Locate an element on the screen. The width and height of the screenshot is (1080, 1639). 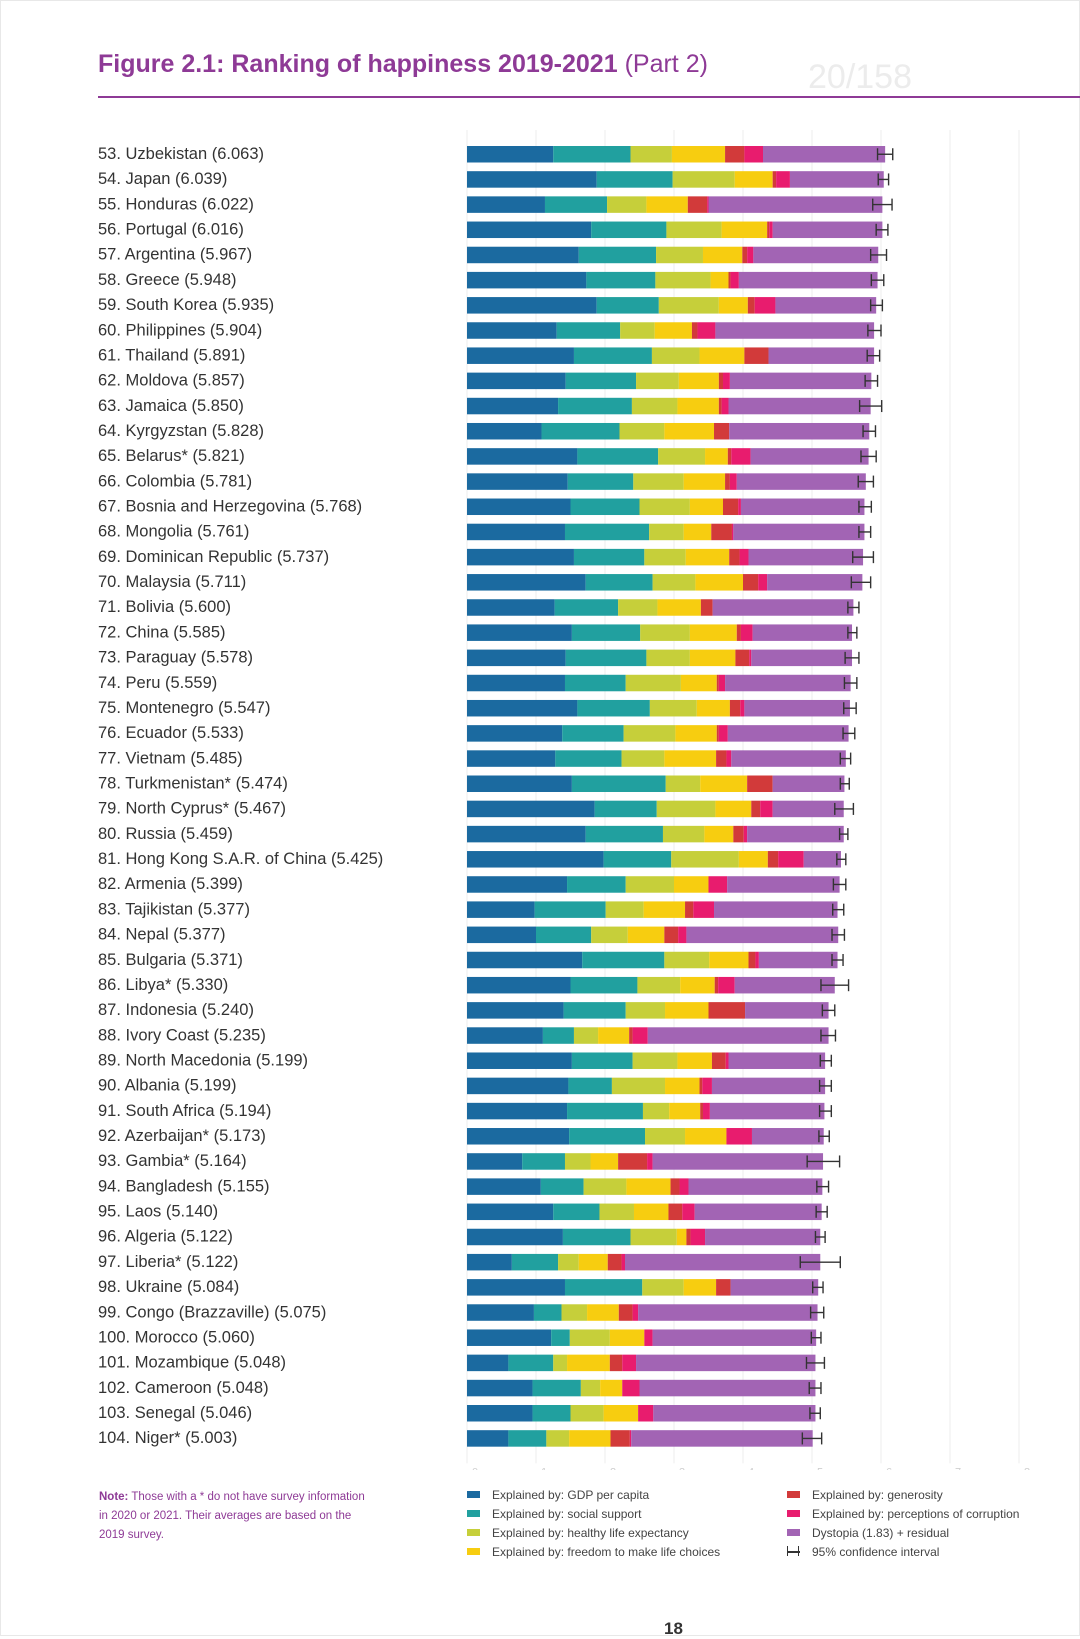
legend-label-social: Explained by: social support is located at coordinates (567, 1513).